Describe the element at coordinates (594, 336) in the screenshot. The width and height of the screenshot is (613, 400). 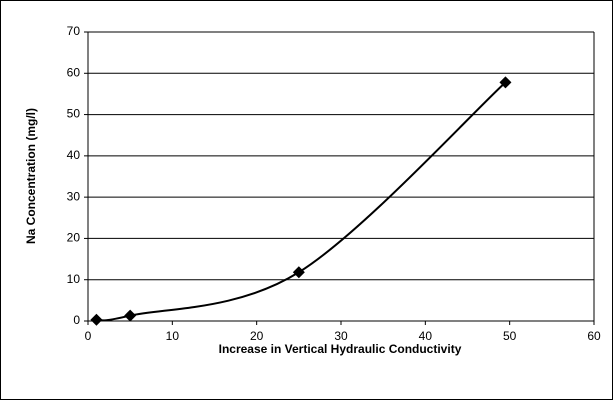
I see `x-tick-label: 60` at that location.